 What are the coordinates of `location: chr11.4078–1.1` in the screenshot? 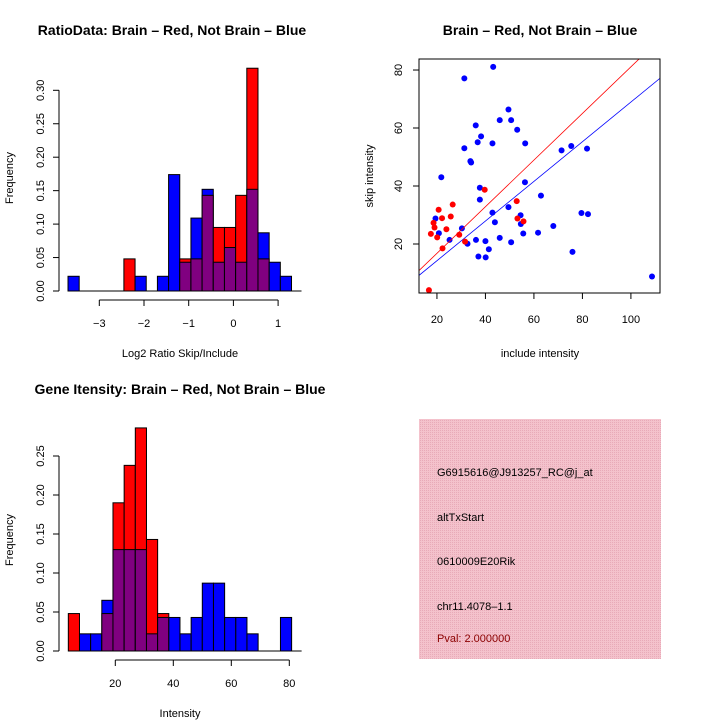 It's located at (475, 607).